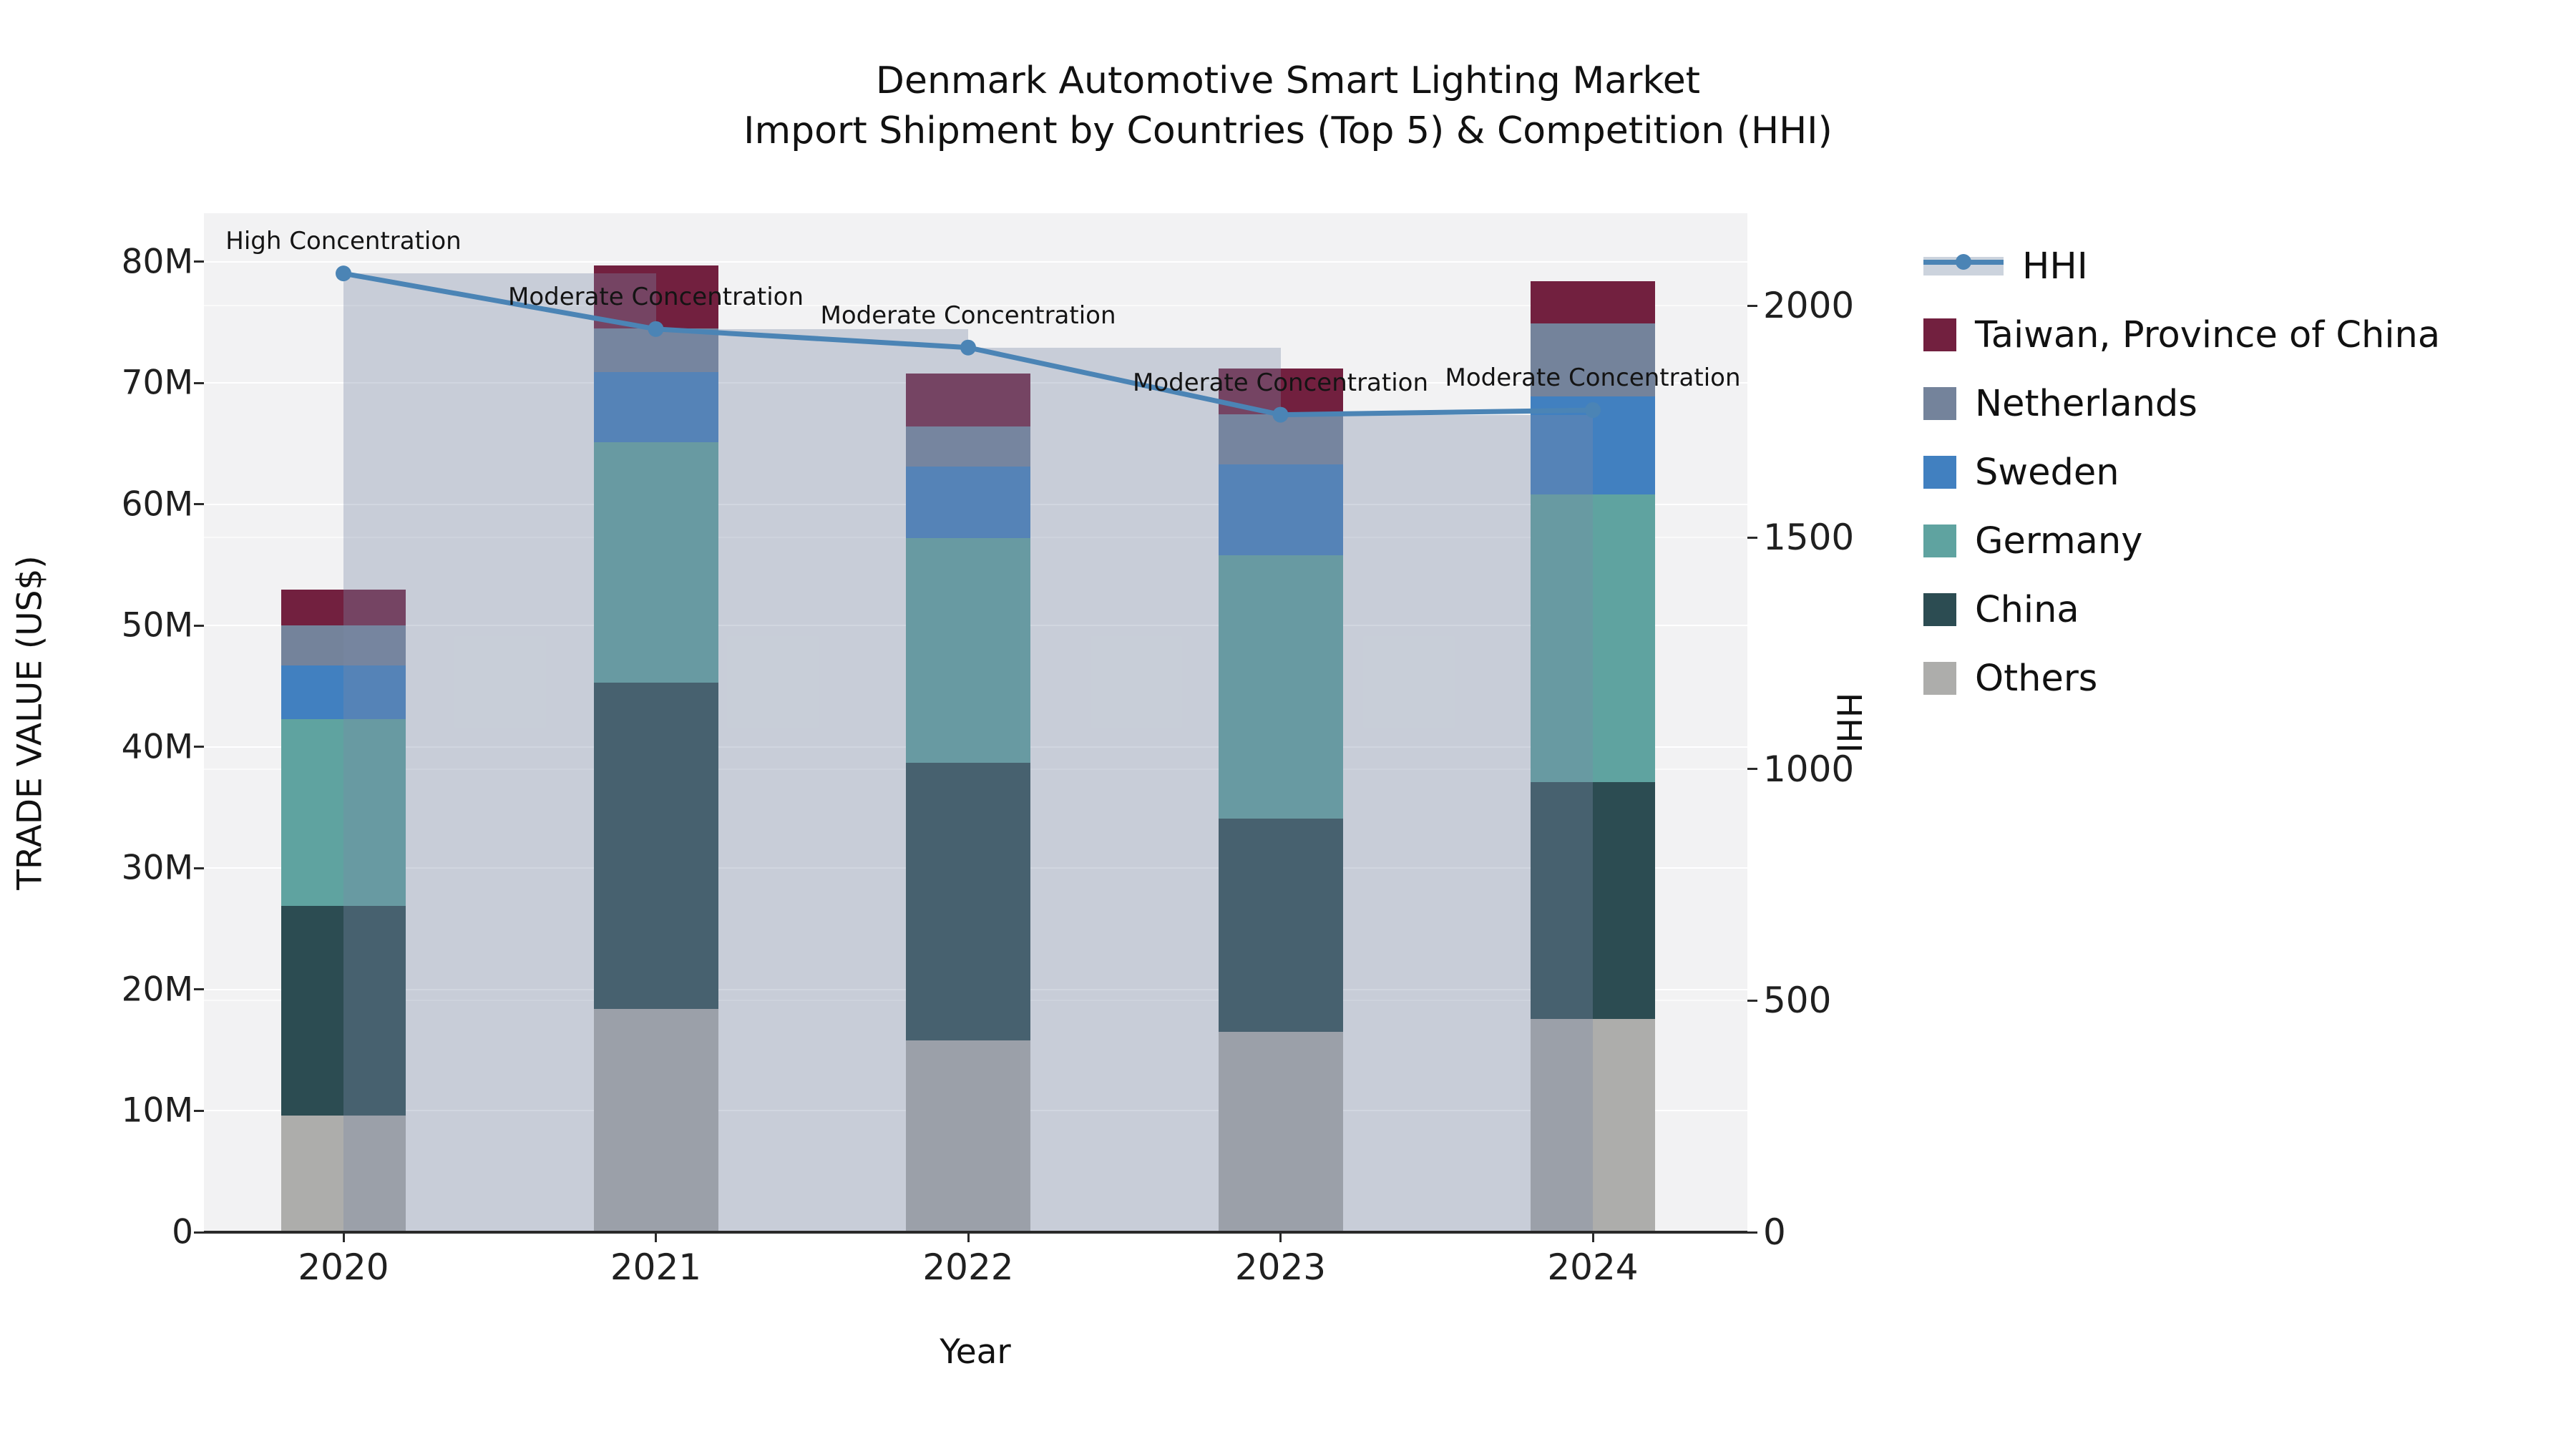  I want to click on bar-segment-china-2024, so click(1593, 900).